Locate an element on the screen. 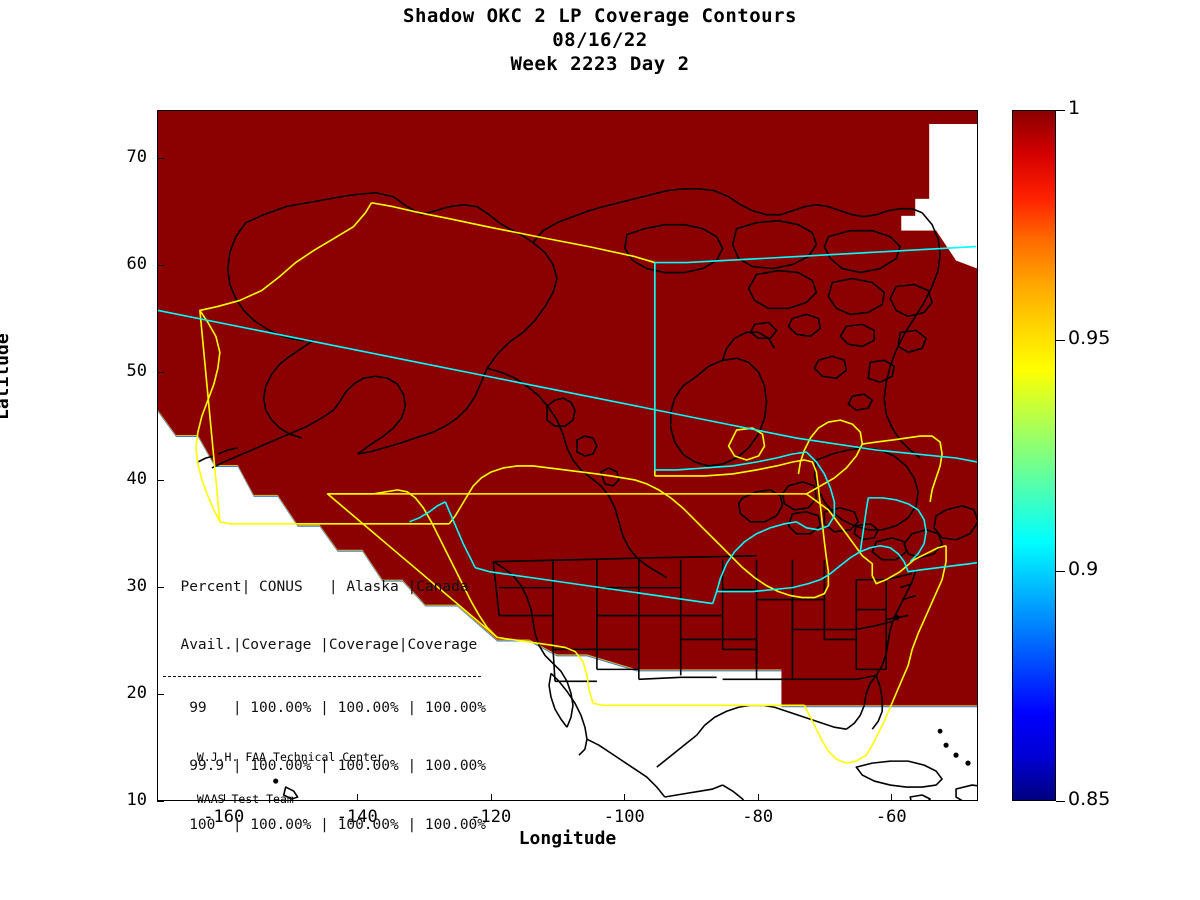 The height and width of the screenshot is (900, 1200). title-line-3: Week 2223 Day 2 is located at coordinates (600, 64).